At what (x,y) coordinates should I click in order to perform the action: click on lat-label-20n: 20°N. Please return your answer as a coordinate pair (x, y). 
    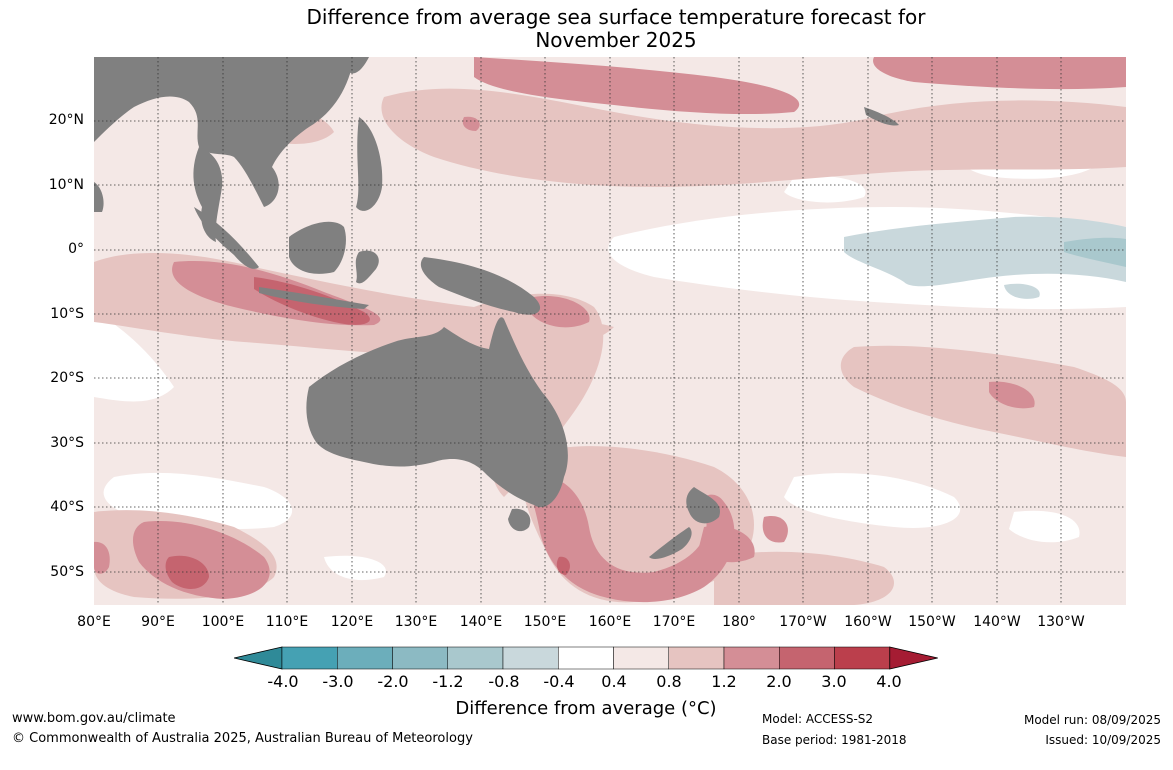
    Looking at the image, I should click on (66, 120).